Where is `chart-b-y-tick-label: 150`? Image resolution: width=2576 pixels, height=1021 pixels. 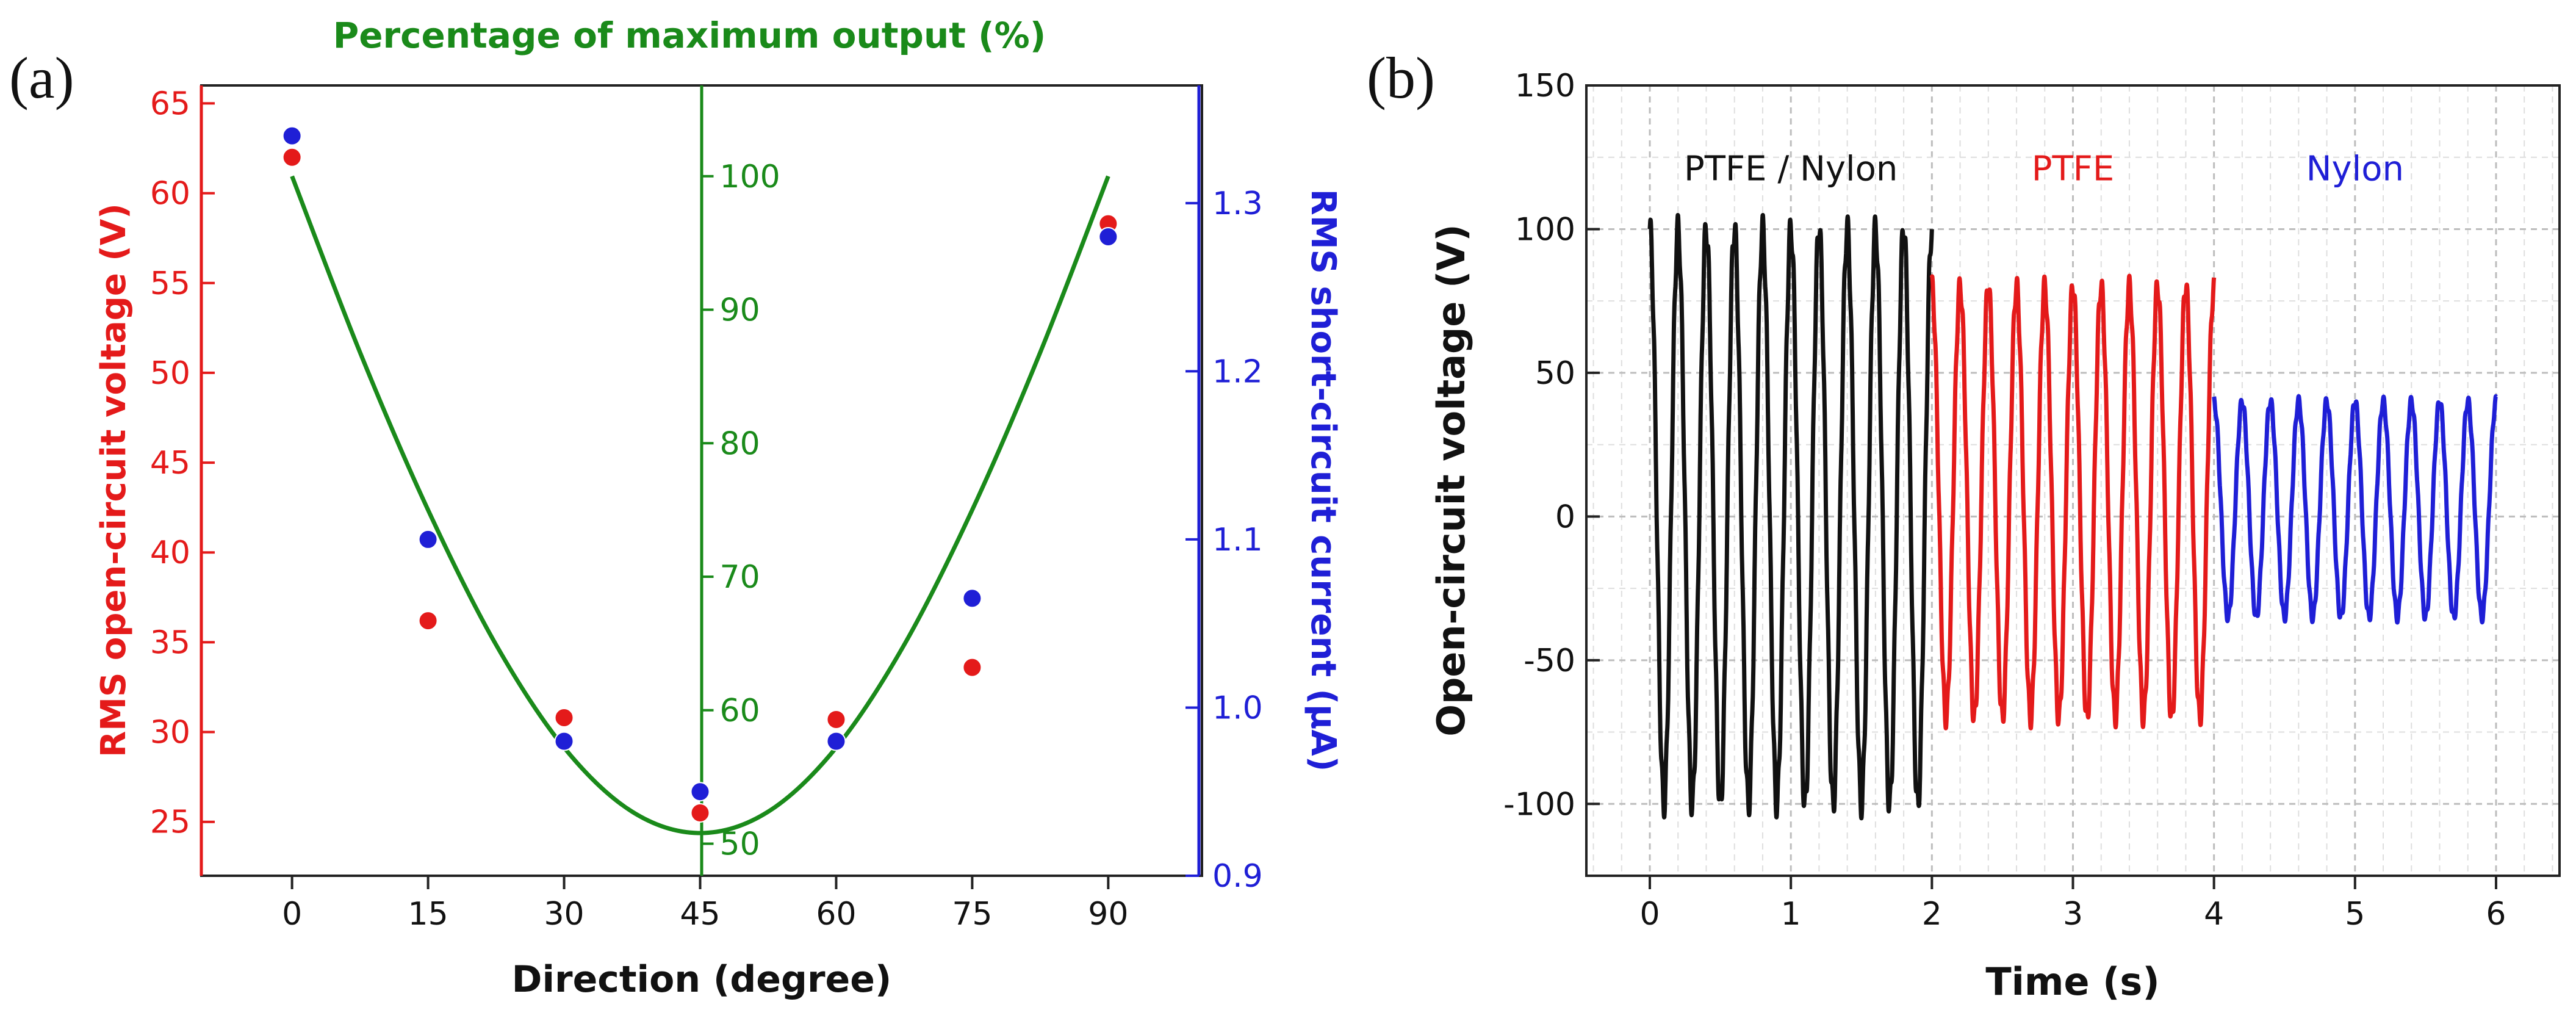 chart-b-y-tick-label: 150 is located at coordinates (1545, 86).